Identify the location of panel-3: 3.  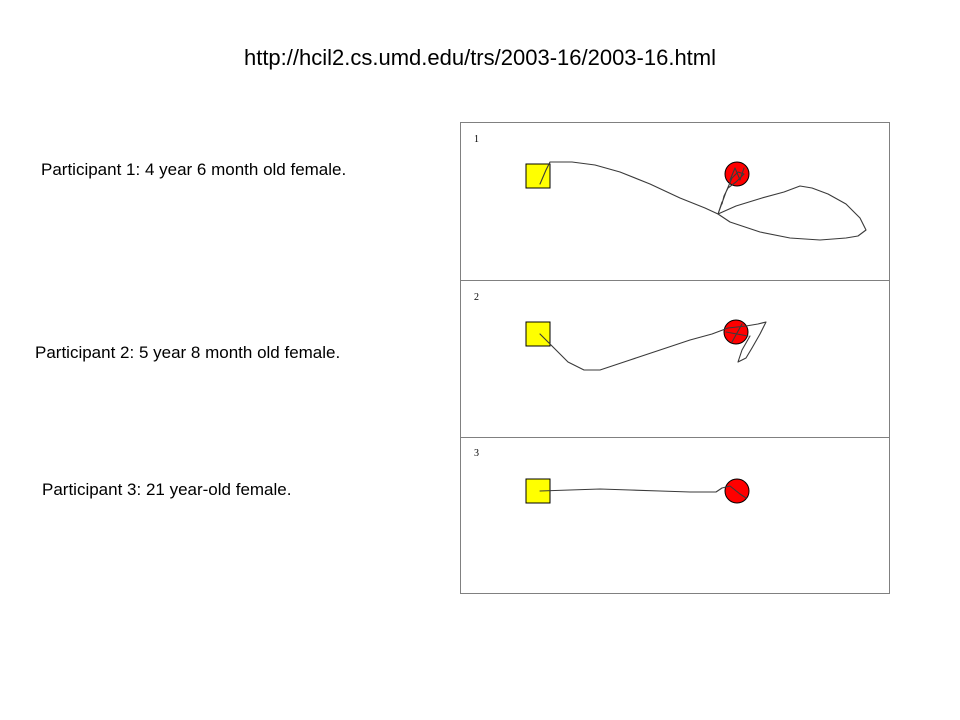
(675, 515).